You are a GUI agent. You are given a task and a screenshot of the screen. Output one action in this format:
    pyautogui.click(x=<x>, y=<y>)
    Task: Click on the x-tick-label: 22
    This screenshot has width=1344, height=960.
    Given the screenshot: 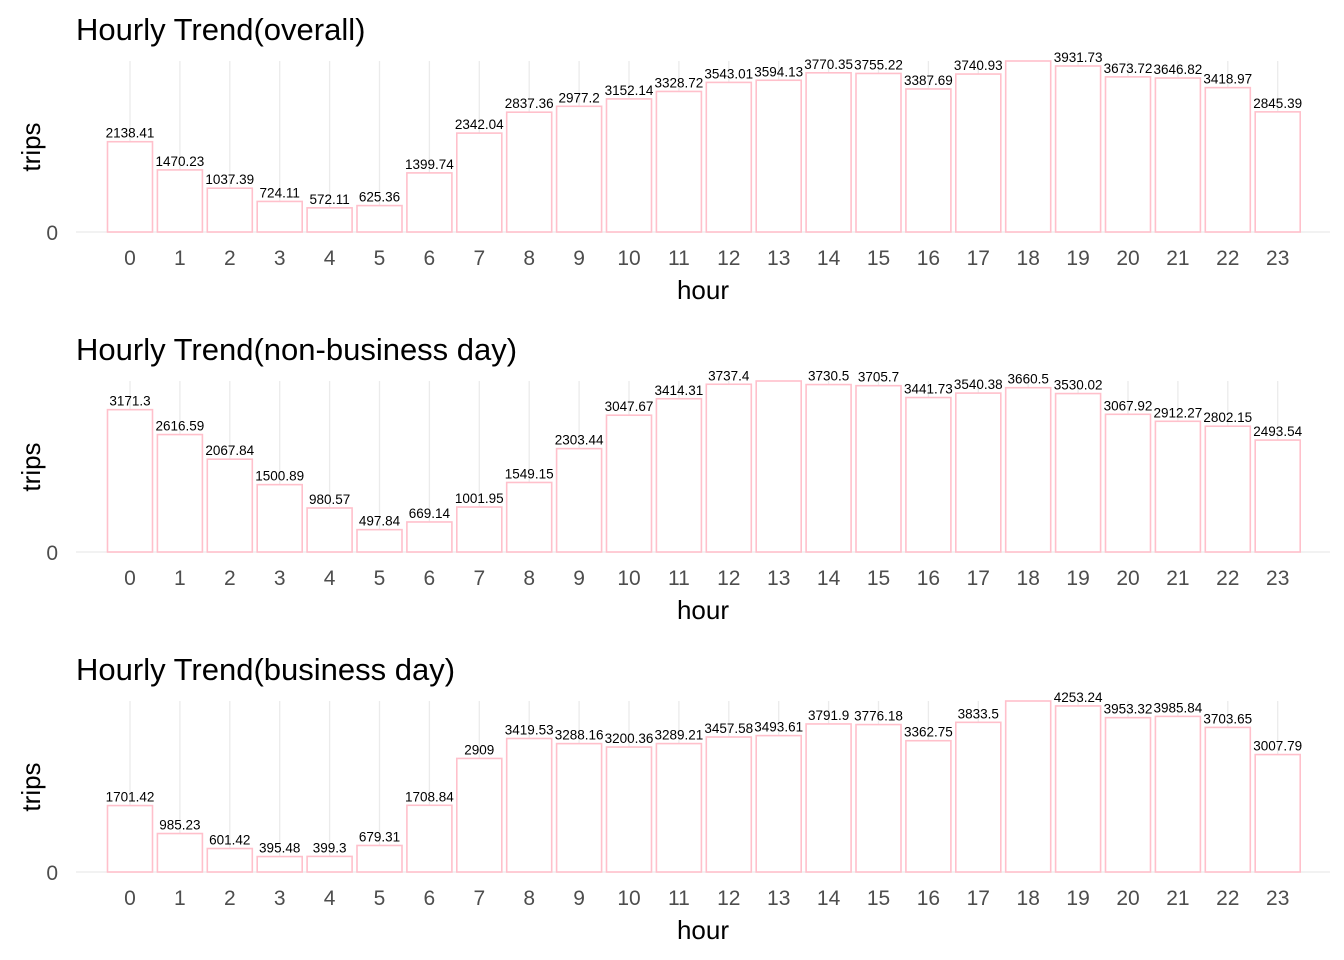 What is the action you would take?
    pyautogui.click(x=1227, y=258)
    